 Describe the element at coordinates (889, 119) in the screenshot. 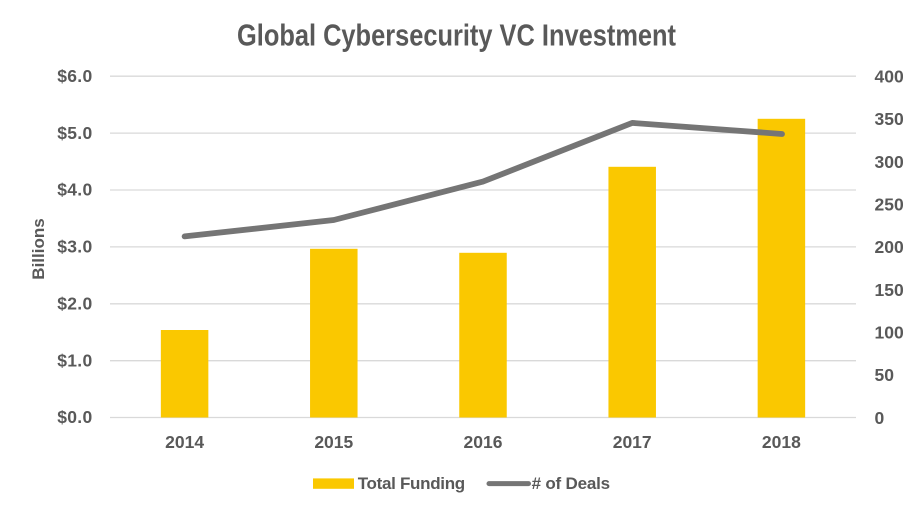

I see `svg-text: 350` at that location.